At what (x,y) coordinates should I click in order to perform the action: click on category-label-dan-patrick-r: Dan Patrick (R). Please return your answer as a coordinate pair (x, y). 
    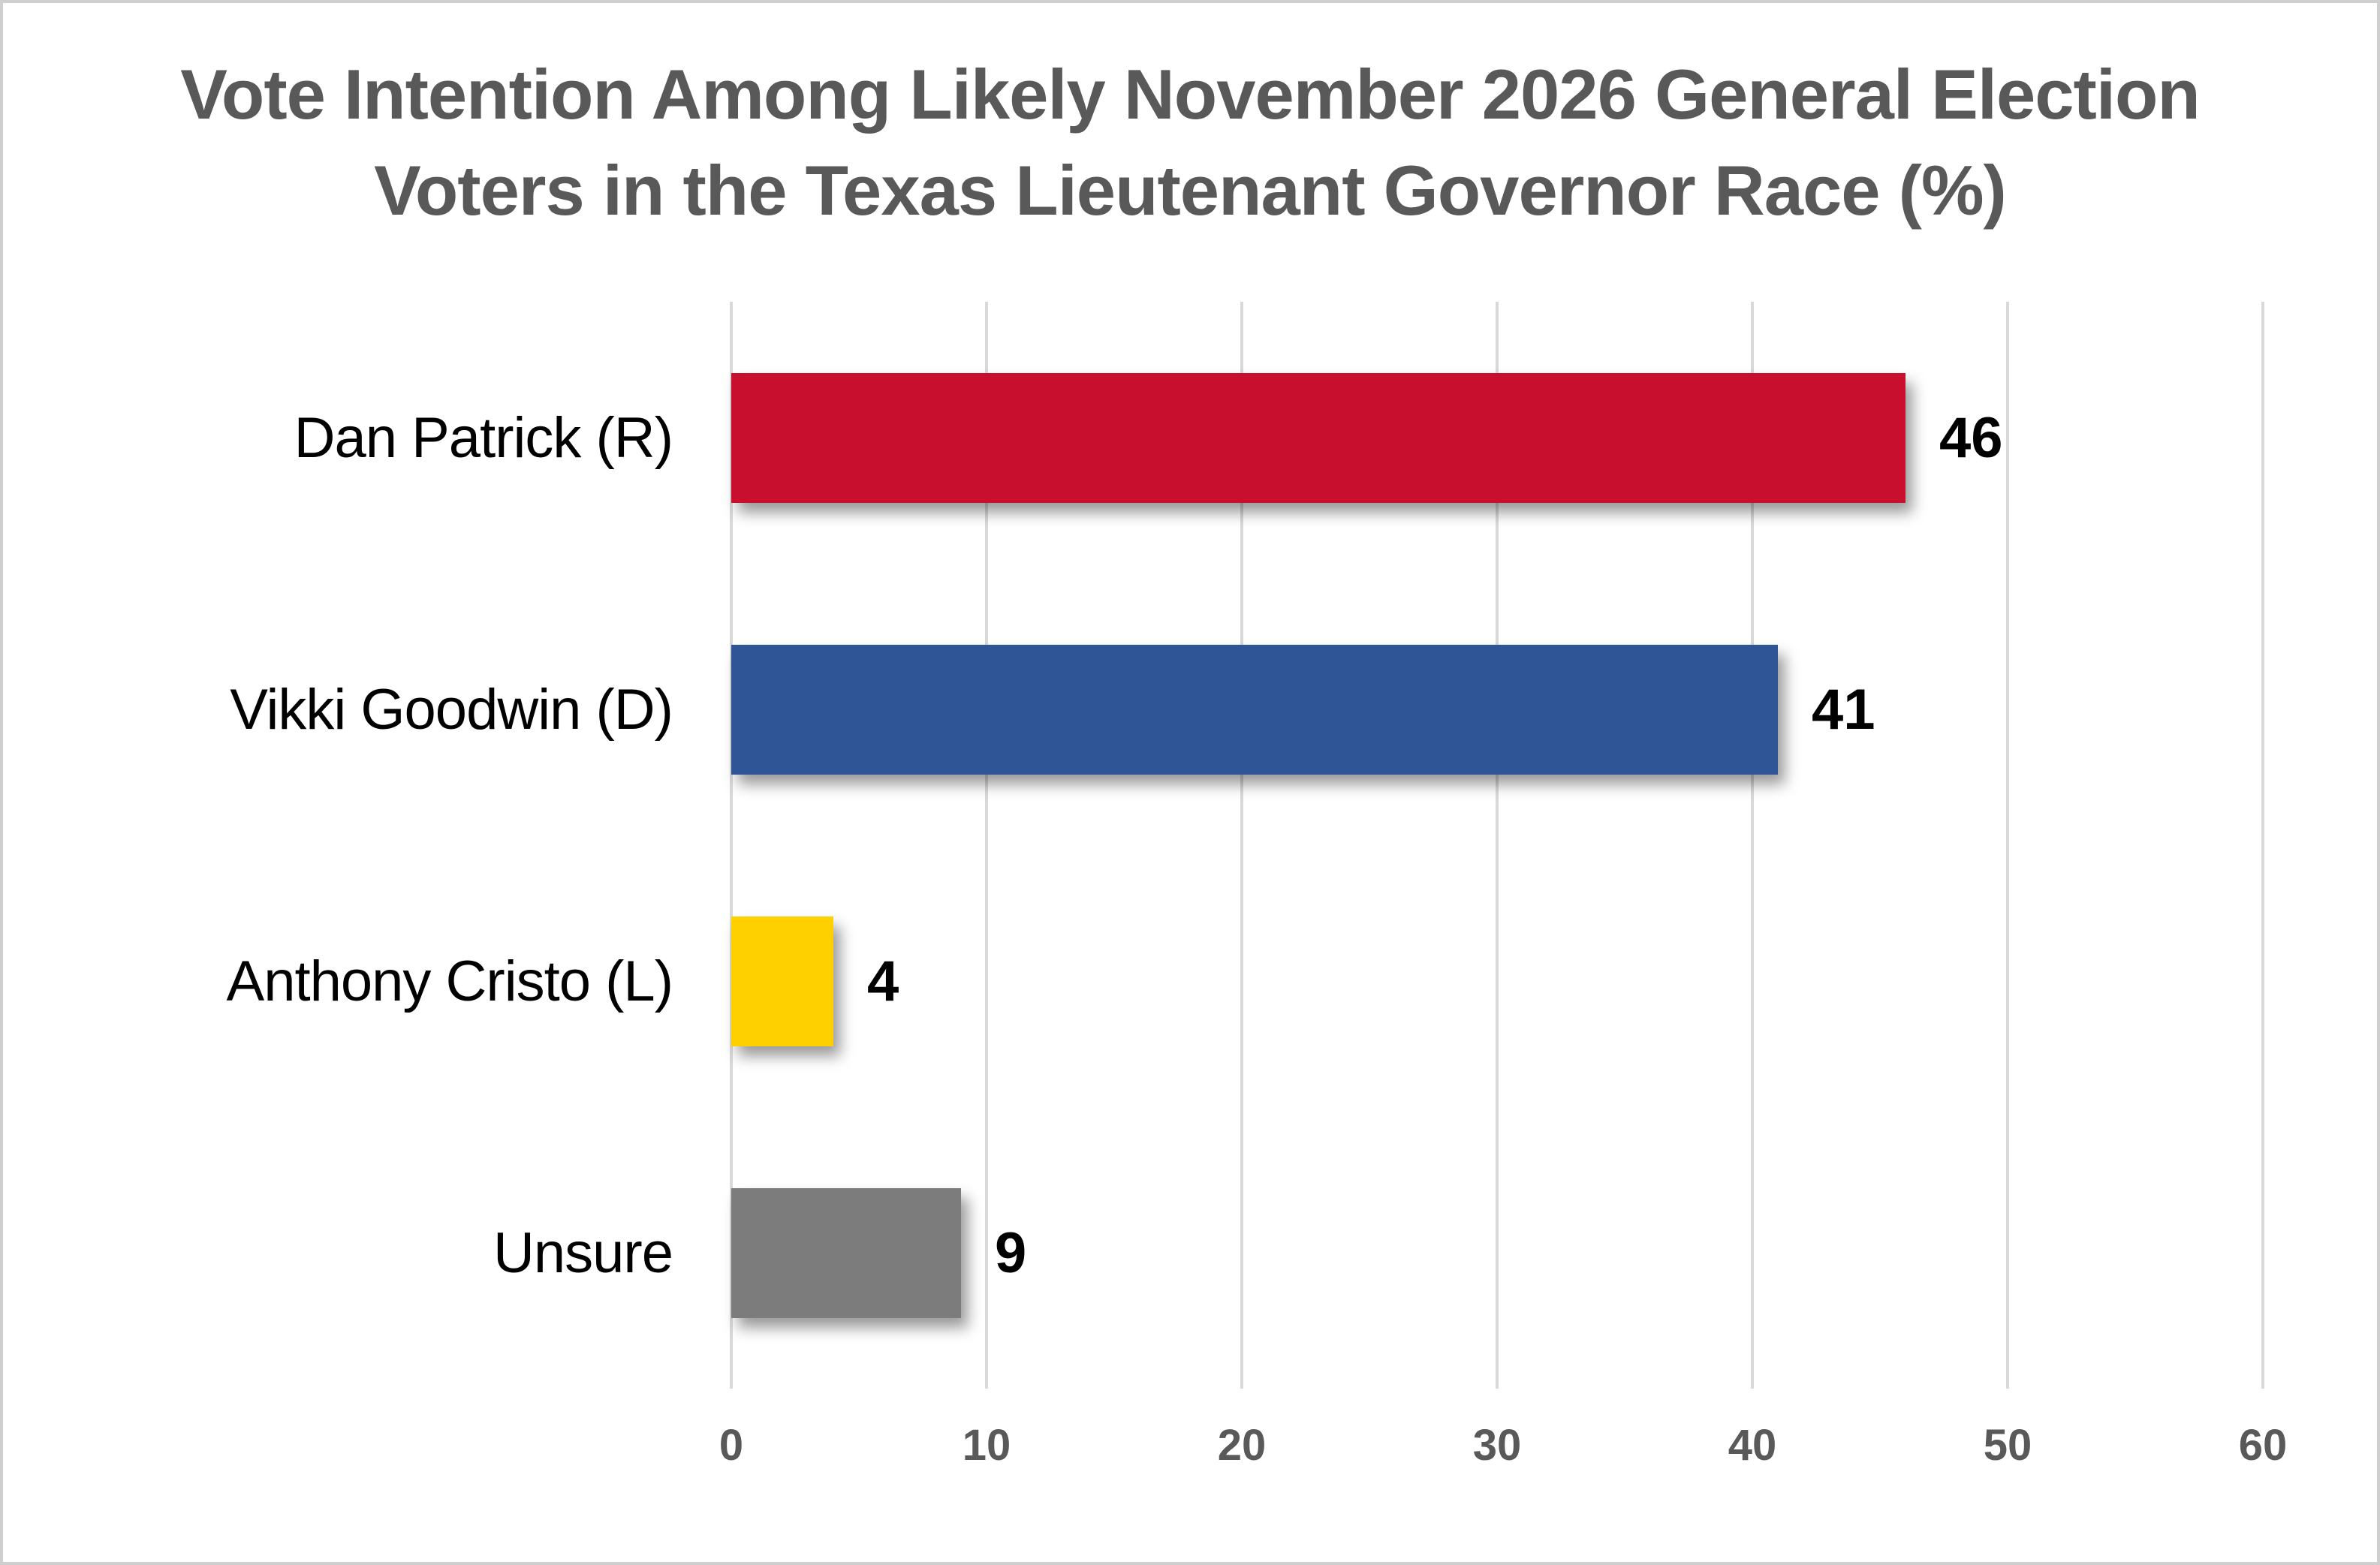
    Looking at the image, I should click on (483, 437).